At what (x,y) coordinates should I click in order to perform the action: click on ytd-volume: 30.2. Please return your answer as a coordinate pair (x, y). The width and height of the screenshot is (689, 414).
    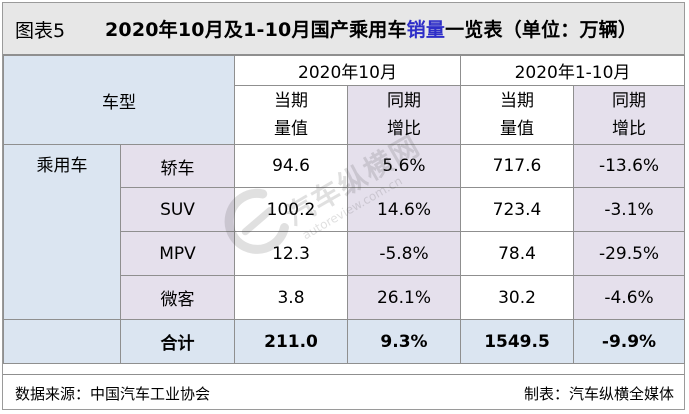
    Looking at the image, I should click on (517, 297).